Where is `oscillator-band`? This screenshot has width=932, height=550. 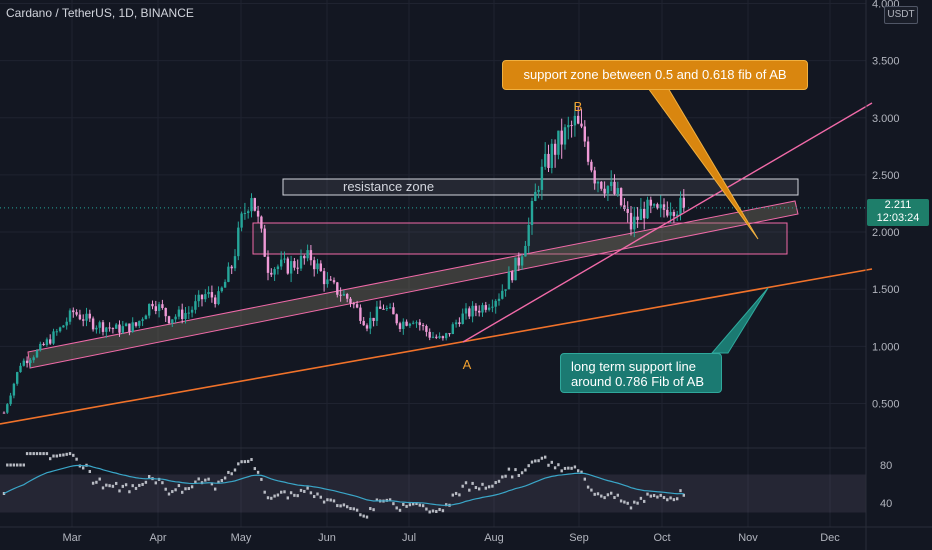 oscillator-band is located at coordinates (433, 493).